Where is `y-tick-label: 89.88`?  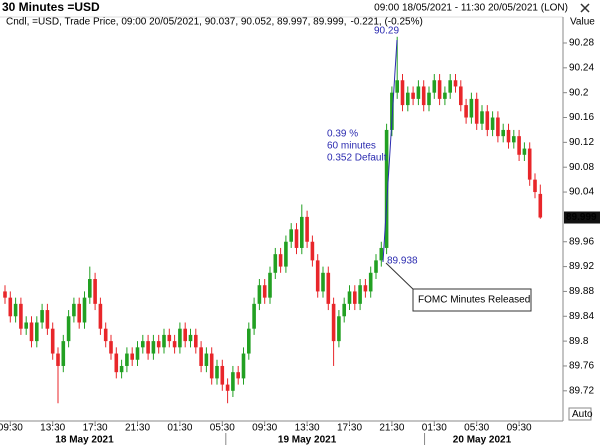
y-tick-label: 89.88 is located at coordinates (581, 291).